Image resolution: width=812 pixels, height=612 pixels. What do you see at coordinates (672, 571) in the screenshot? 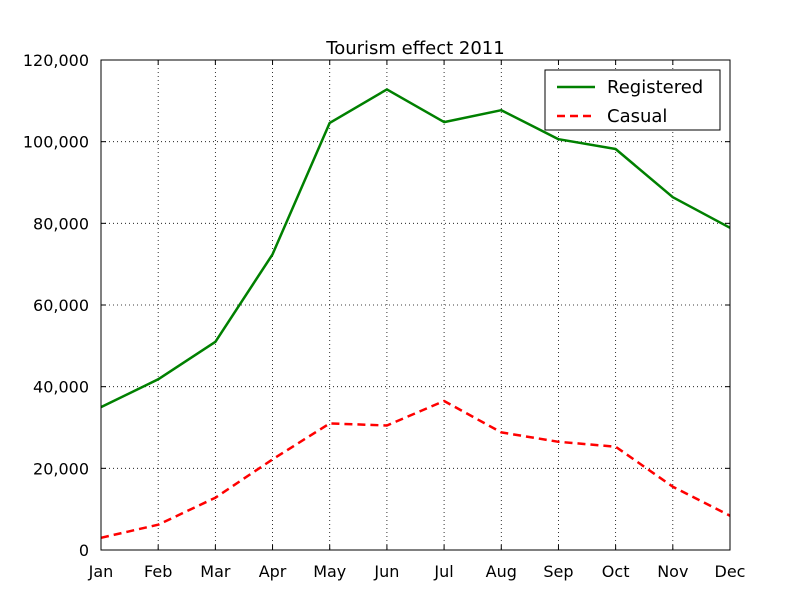
I see `x-tick-label: Nov` at bounding box center [672, 571].